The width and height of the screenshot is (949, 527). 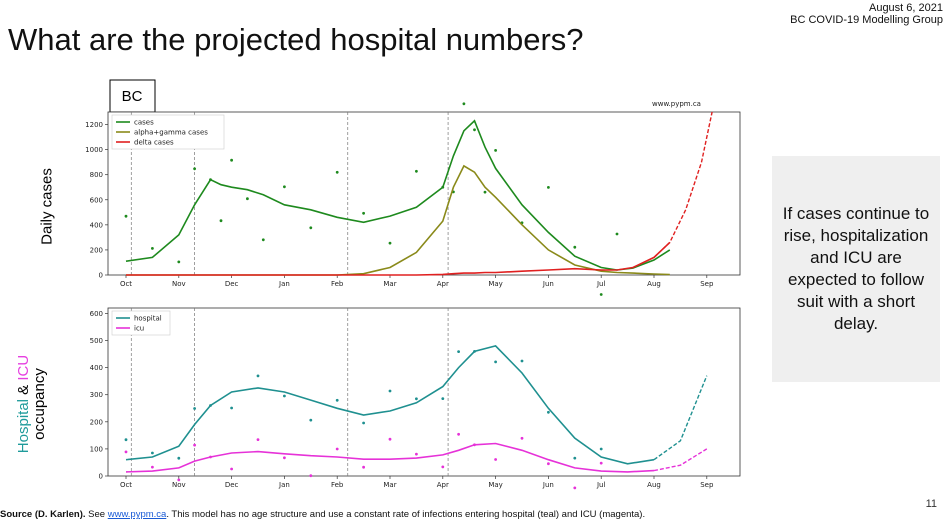 I want to click on xtick-label-0-5: Mar, so click(x=389, y=284).